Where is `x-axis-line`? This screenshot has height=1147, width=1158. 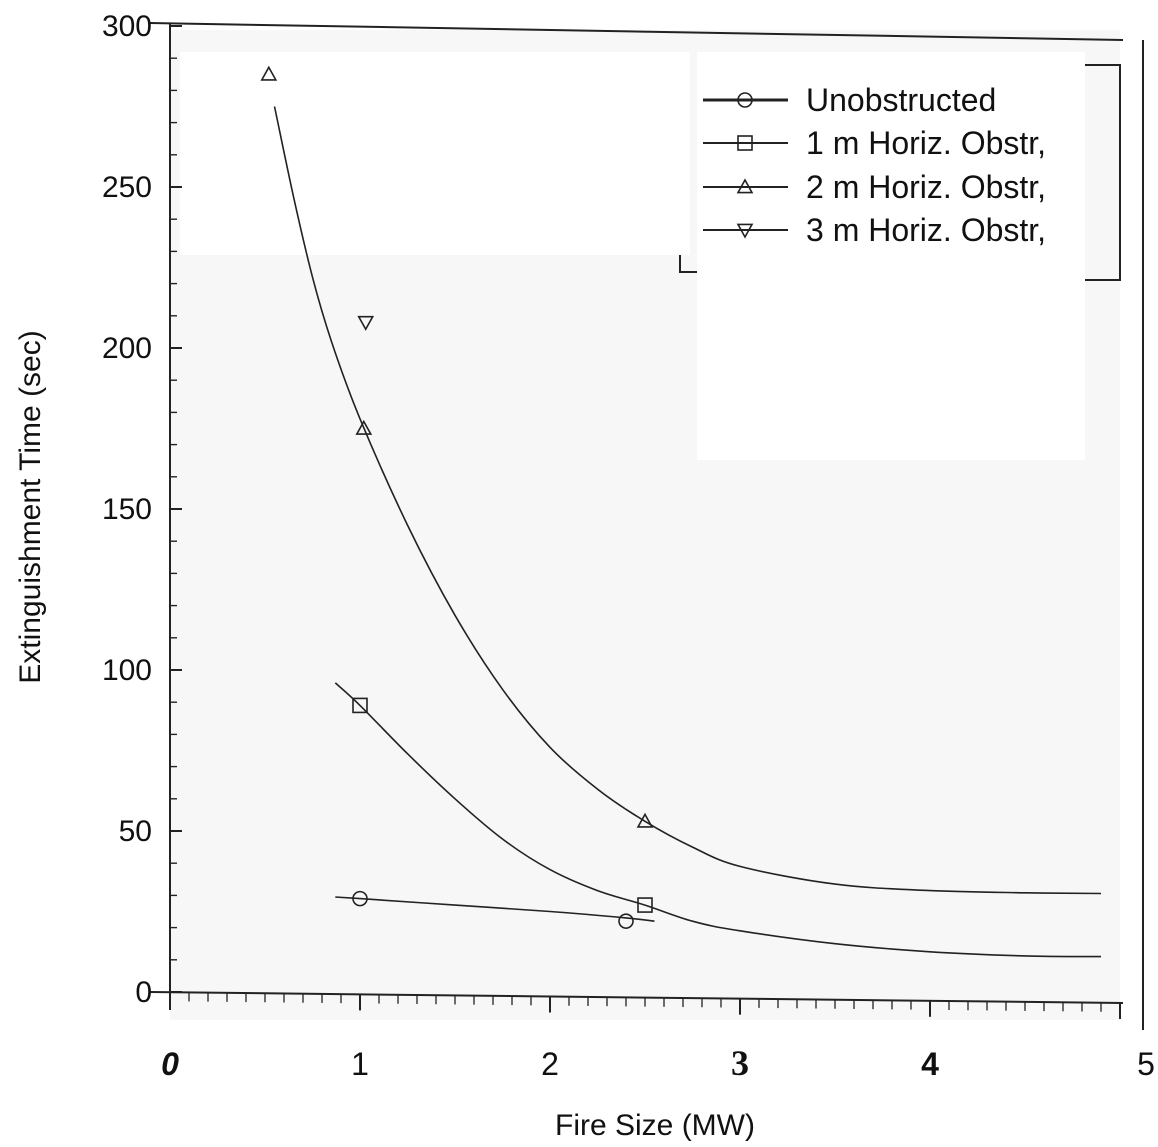
x-axis-line is located at coordinates (636, 997).